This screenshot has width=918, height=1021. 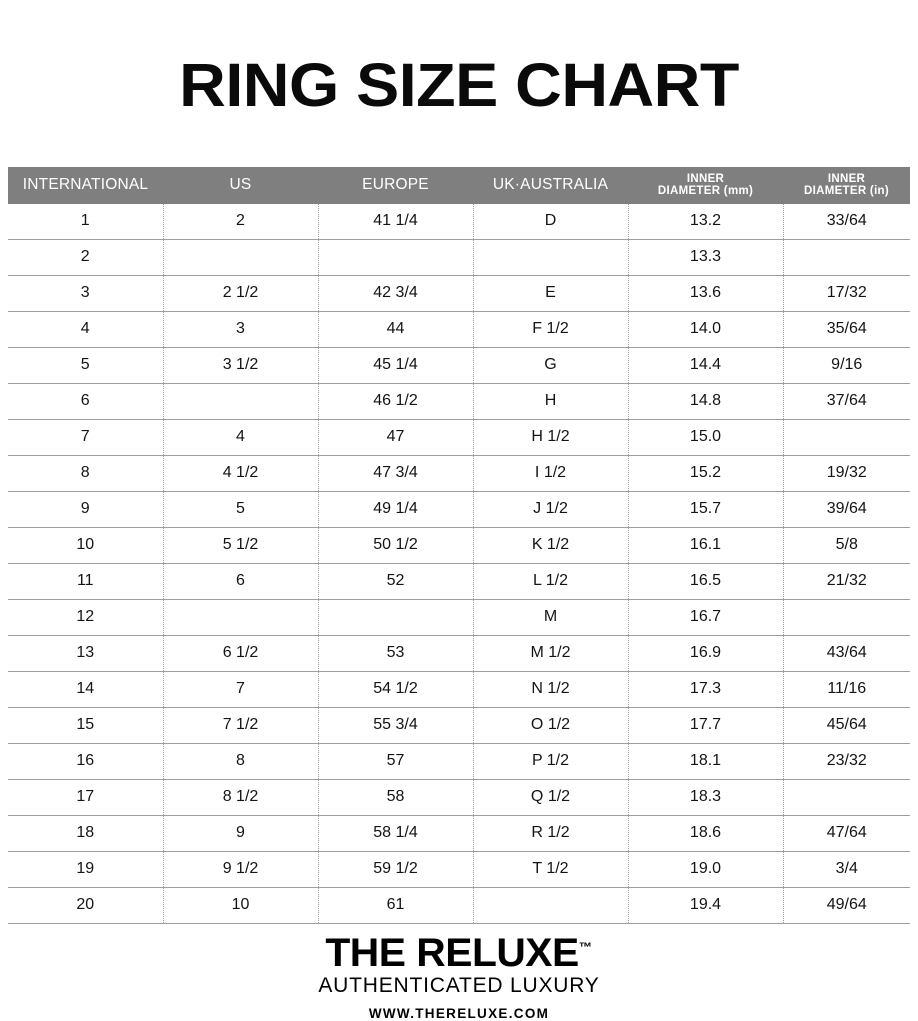 I want to click on cell-europe: 54 1/2, so click(x=396, y=689).